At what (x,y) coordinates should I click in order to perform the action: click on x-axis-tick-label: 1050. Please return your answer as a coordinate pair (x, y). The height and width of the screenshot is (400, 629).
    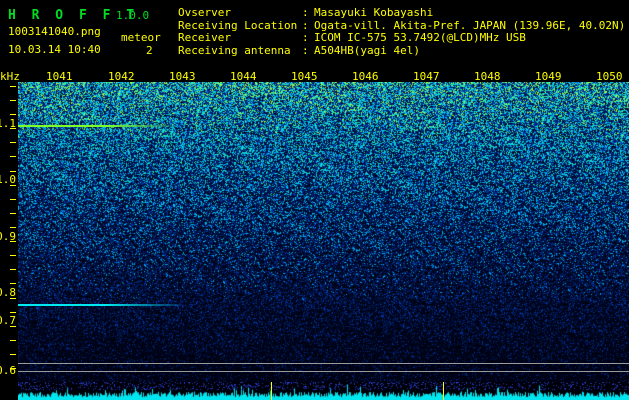
    Looking at the image, I should click on (609, 76).